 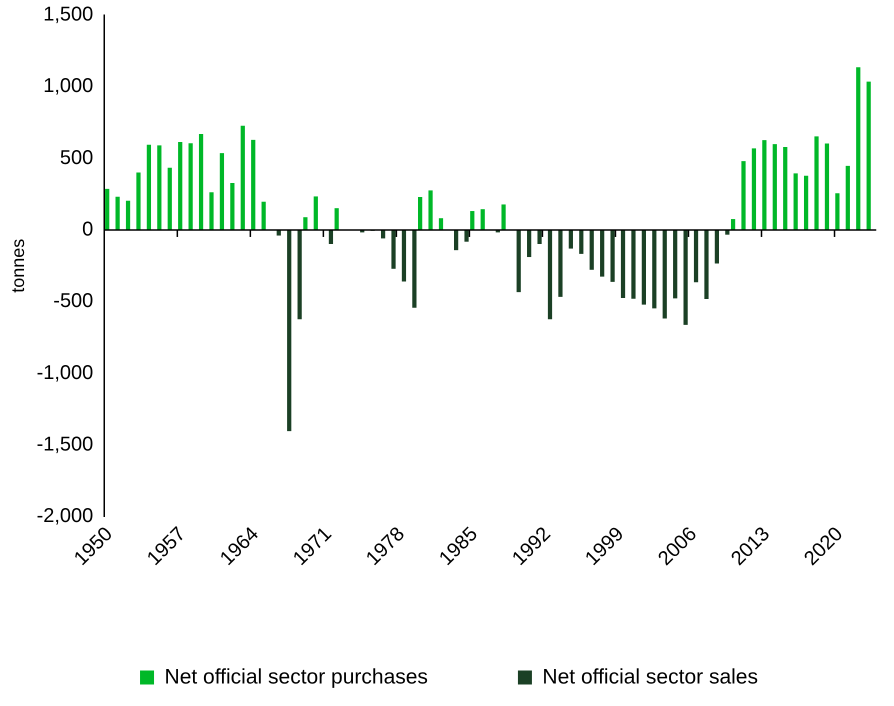 I want to click on y-tick-label: 1,500, so click(x=68, y=15).